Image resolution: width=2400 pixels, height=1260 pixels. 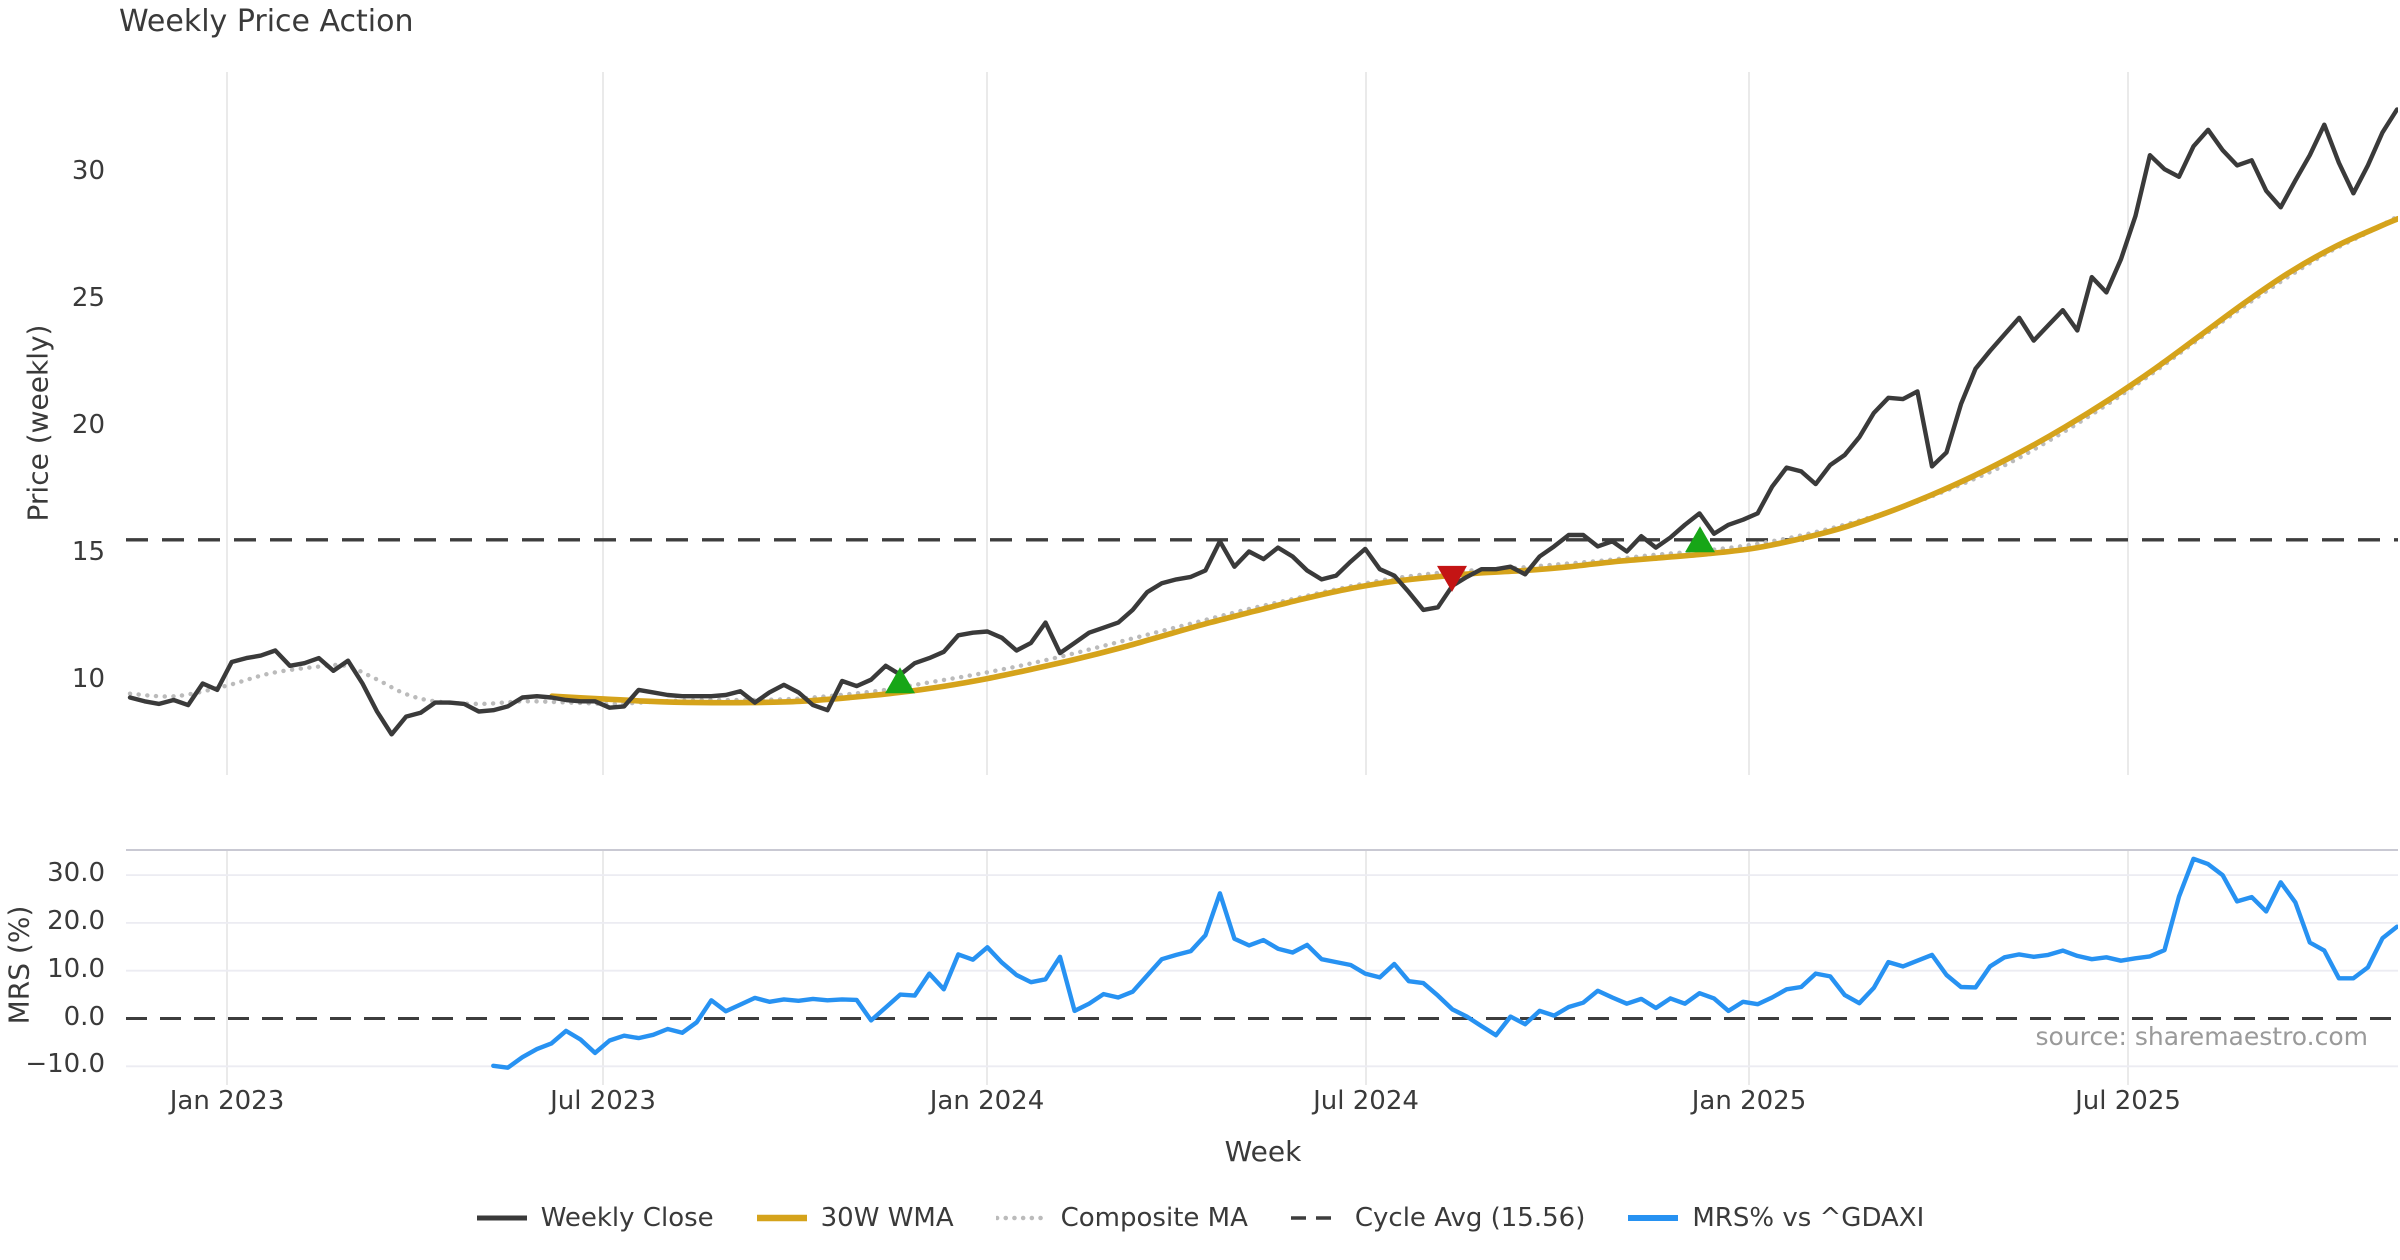 What do you see at coordinates (84, 1016) in the screenshot?
I see `mrs-ytick: 0.0` at bounding box center [84, 1016].